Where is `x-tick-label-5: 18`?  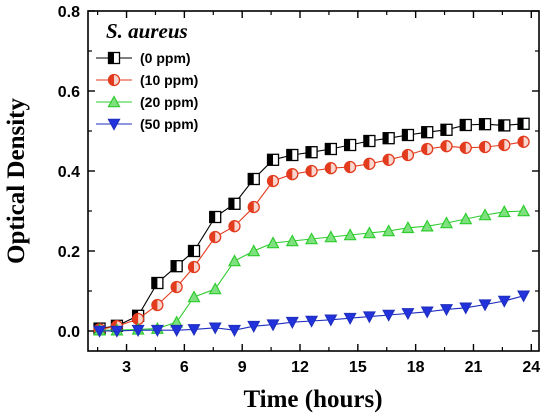 x-tick-label-5: 18 is located at coordinates (416, 367).